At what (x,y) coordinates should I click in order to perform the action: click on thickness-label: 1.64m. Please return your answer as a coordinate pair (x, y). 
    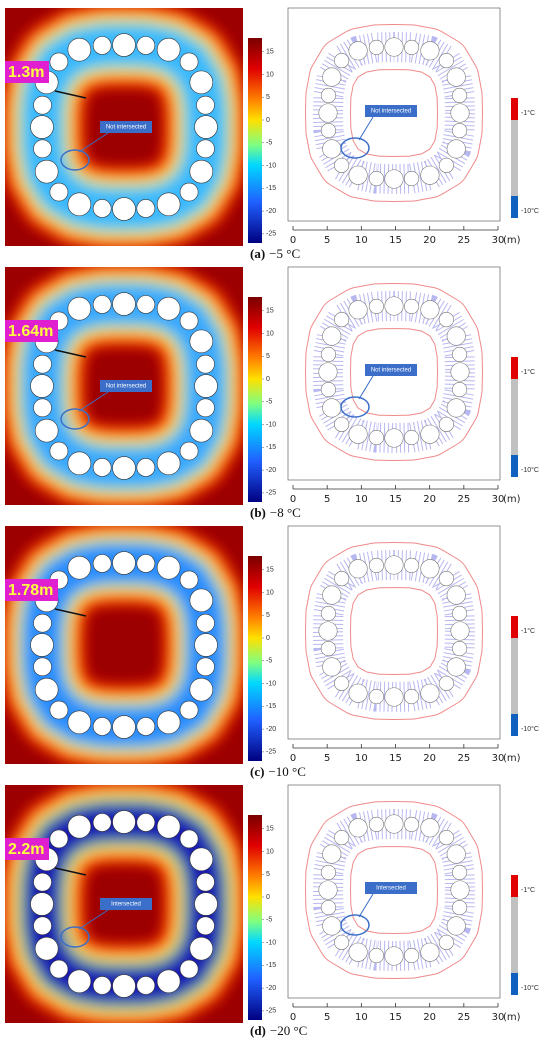
    Looking at the image, I should click on (30, 331).